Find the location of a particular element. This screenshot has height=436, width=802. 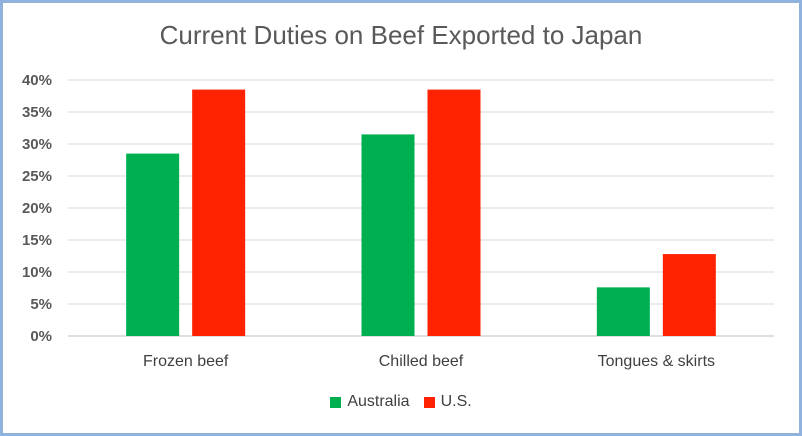

legend-item-us: U.S. is located at coordinates (447, 402).